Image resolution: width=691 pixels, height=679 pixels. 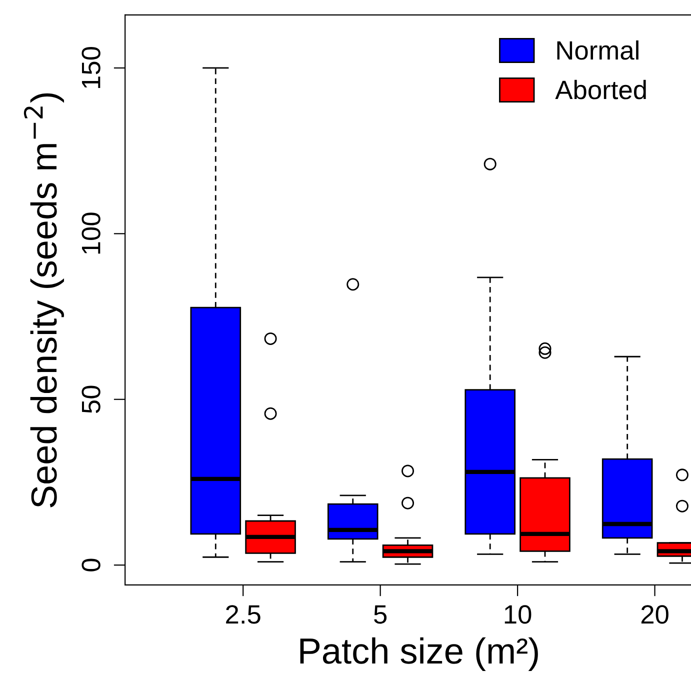 I want to click on y-tick-label: 0, so click(x=91, y=565).